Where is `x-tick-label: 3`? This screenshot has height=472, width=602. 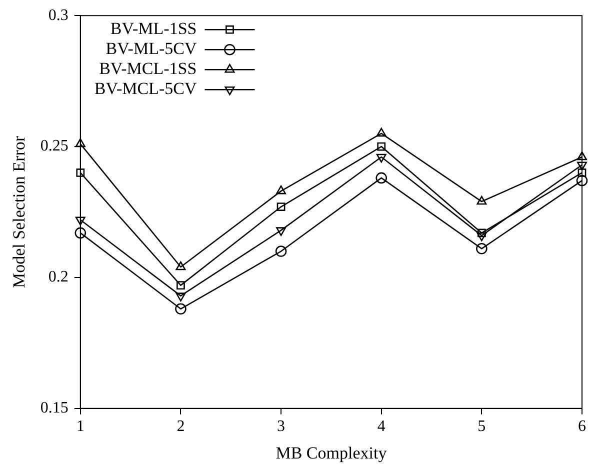
x-tick-label: 3 is located at coordinates (281, 427).